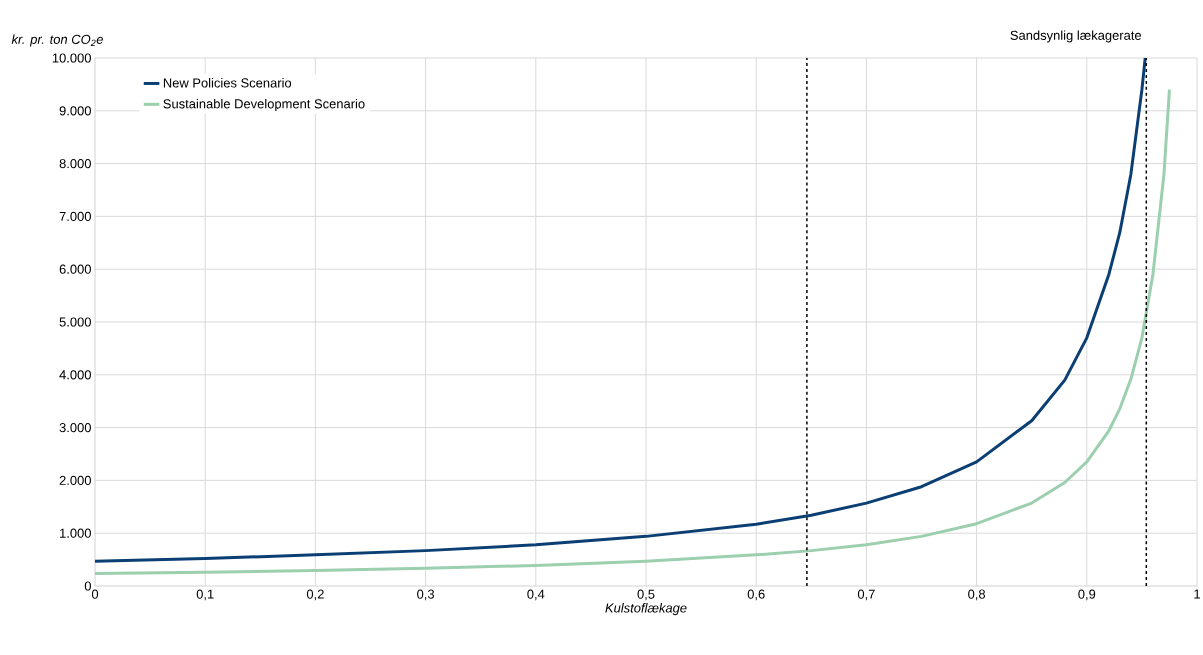 This screenshot has width=1203, height=655. I want to click on y-tick-label: 0, so click(87, 586).